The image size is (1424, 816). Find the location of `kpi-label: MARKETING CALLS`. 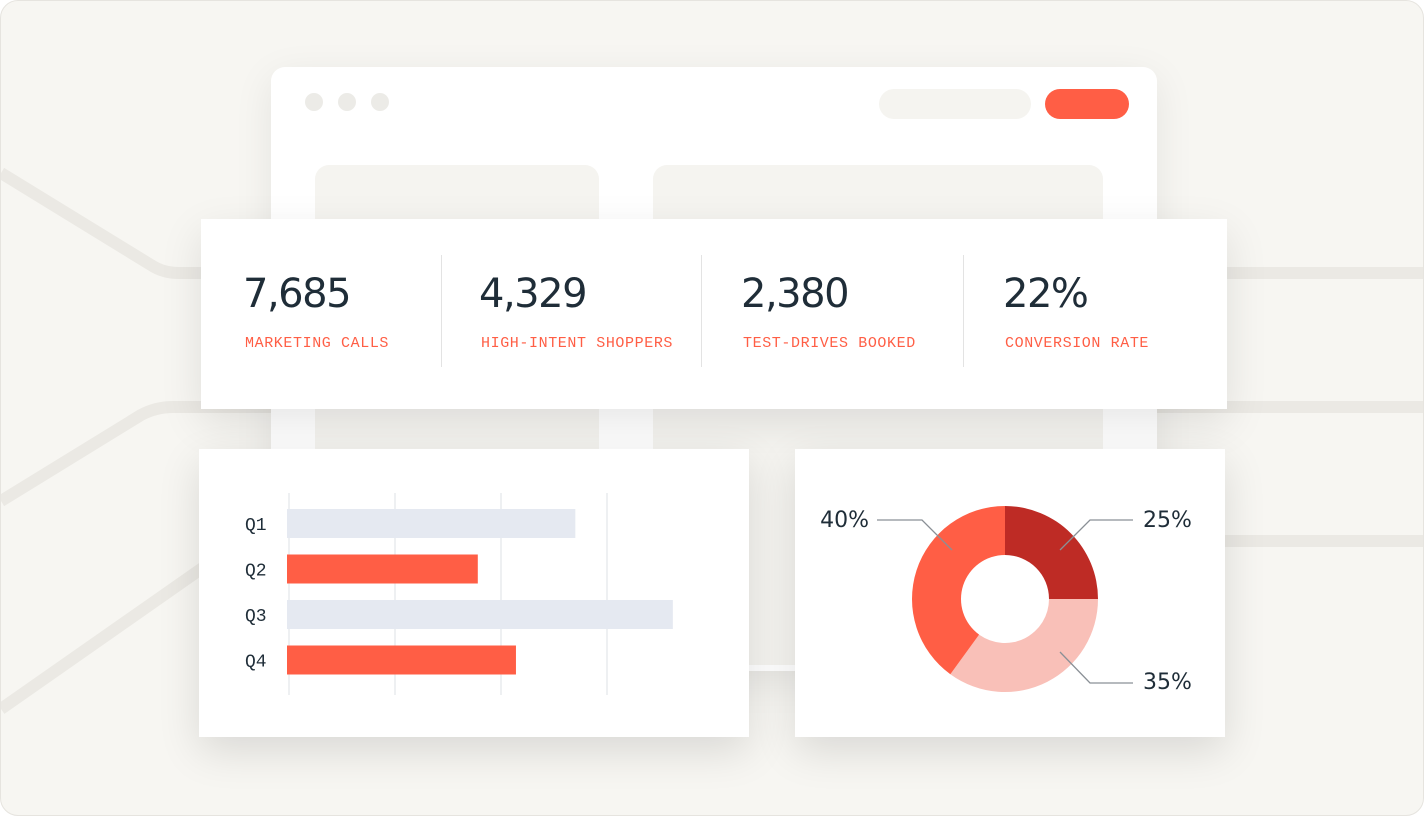

kpi-label: MARKETING CALLS is located at coordinates (317, 343).